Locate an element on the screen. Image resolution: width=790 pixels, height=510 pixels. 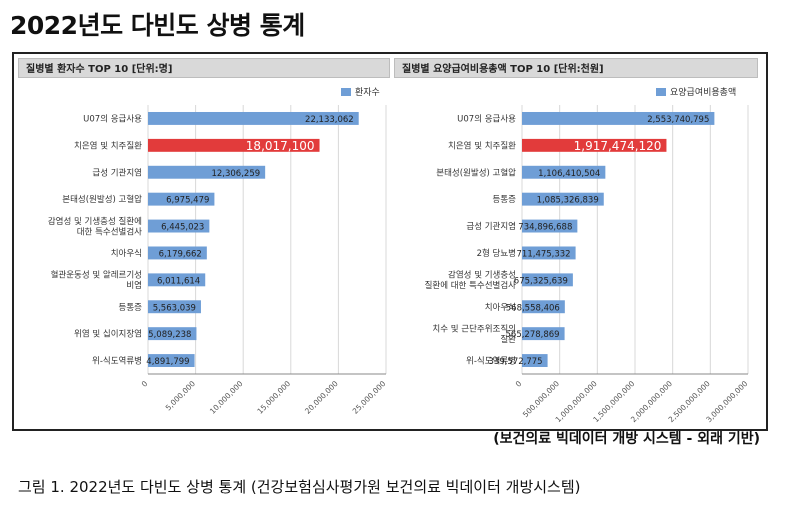
value-label: 4,891,799 is located at coordinates (167, 362).